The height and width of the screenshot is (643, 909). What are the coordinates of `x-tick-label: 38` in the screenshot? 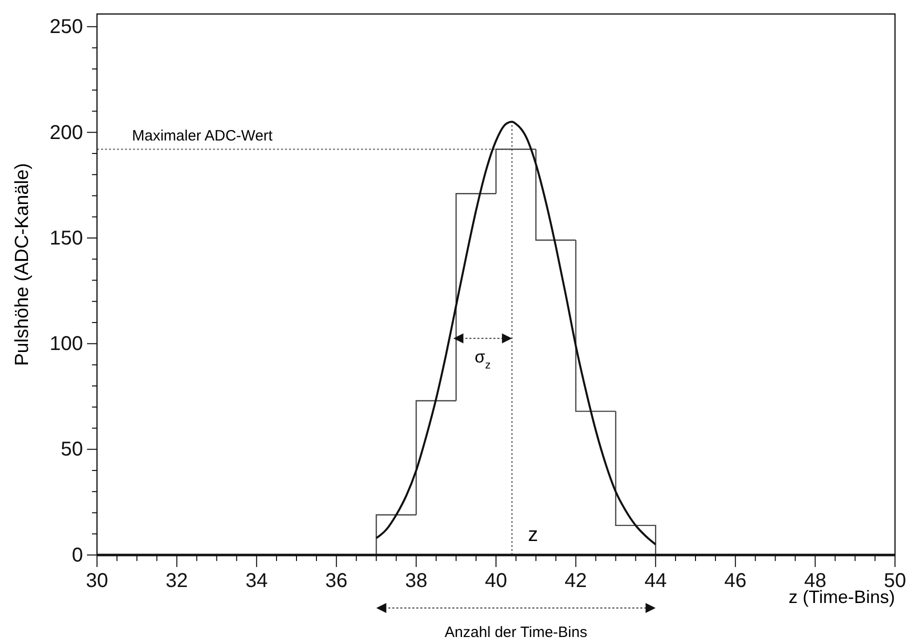 It's located at (416, 581).